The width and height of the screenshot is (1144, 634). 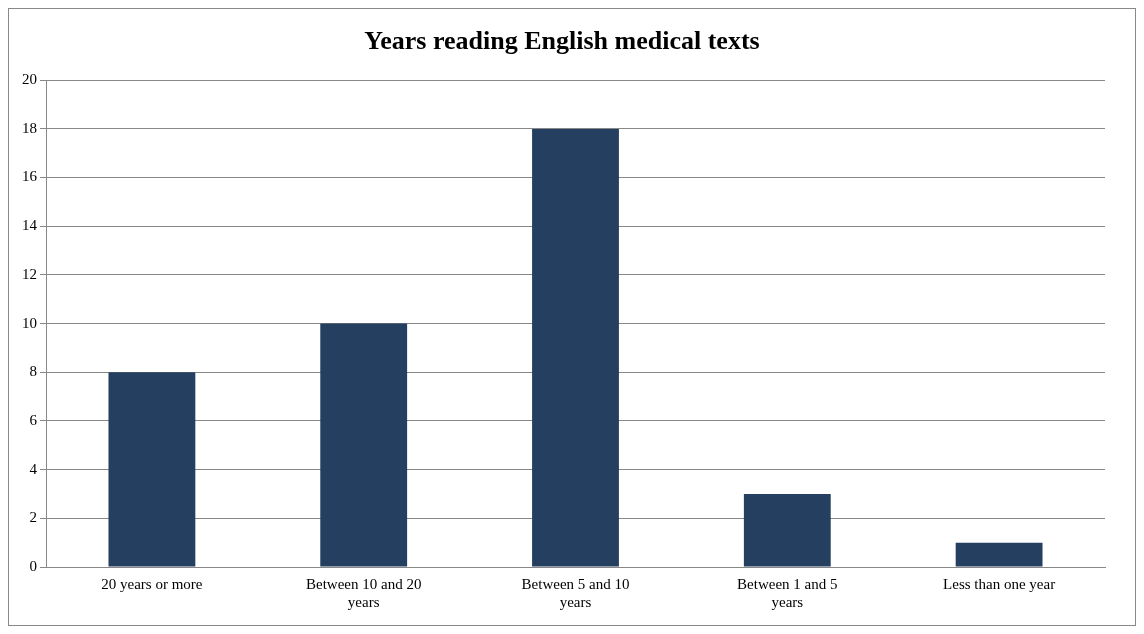 What do you see at coordinates (29, 322) in the screenshot?
I see `y-tick-label: 10` at bounding box center [29, 322].